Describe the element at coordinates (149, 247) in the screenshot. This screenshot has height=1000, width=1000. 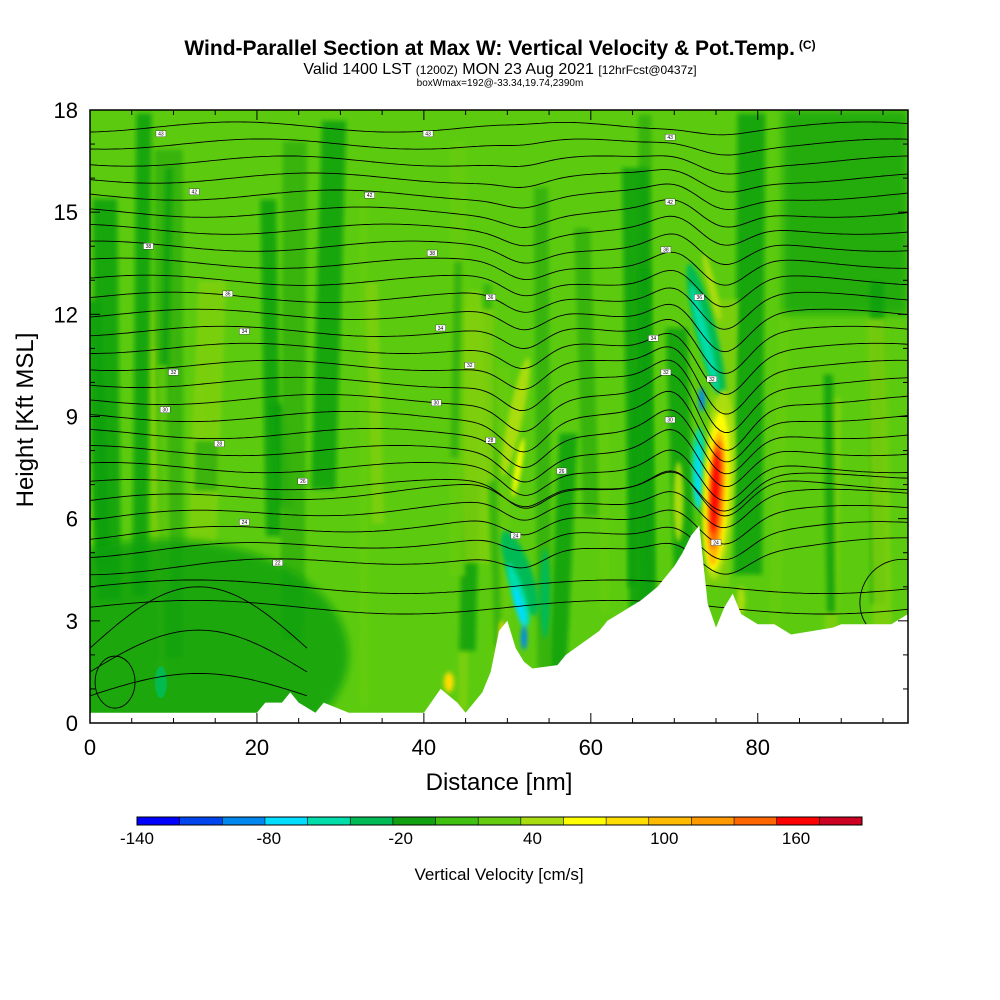
I see `theta-label: 38` at that location.